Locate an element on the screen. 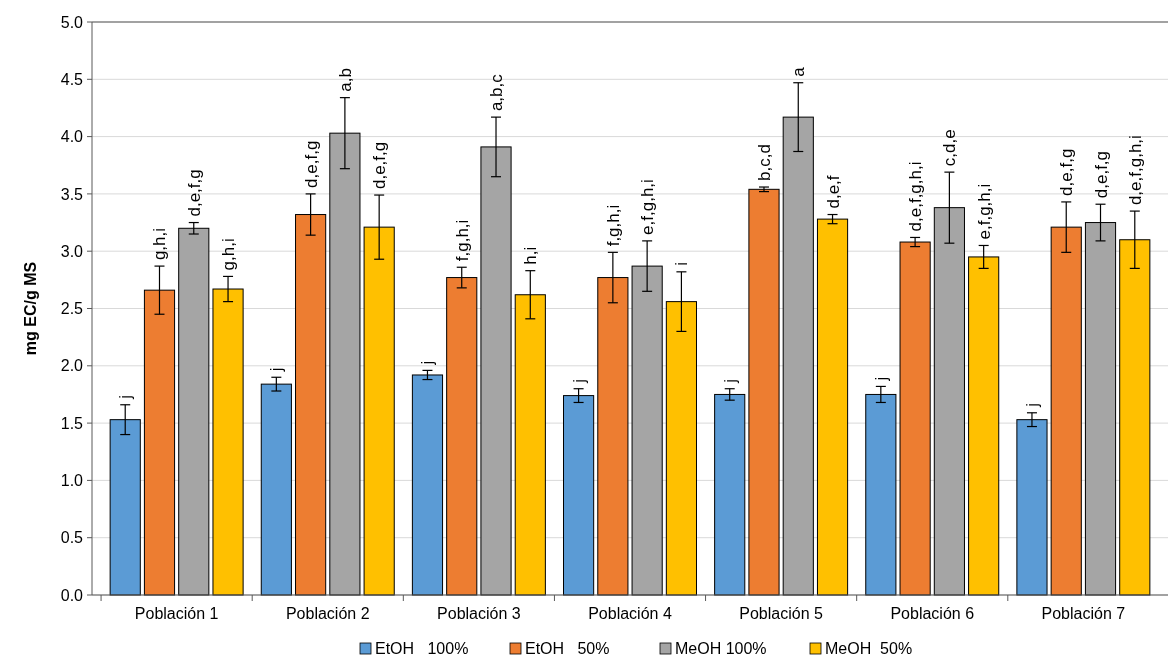  y-tick-label: 2.5 is located at coordinates (72, 309).